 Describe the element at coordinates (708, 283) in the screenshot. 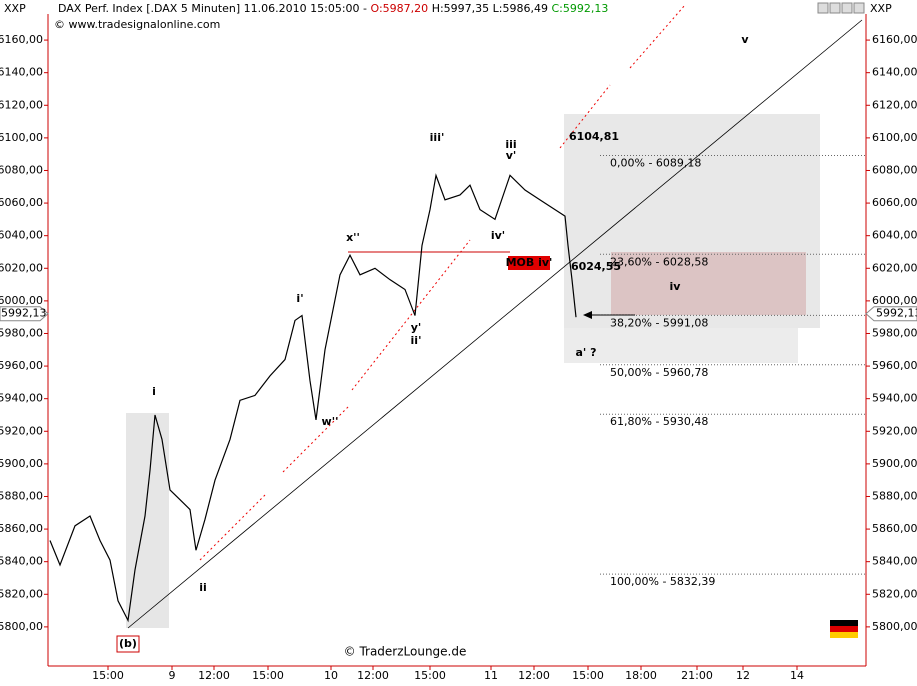

I see `iv-zone` at that location.